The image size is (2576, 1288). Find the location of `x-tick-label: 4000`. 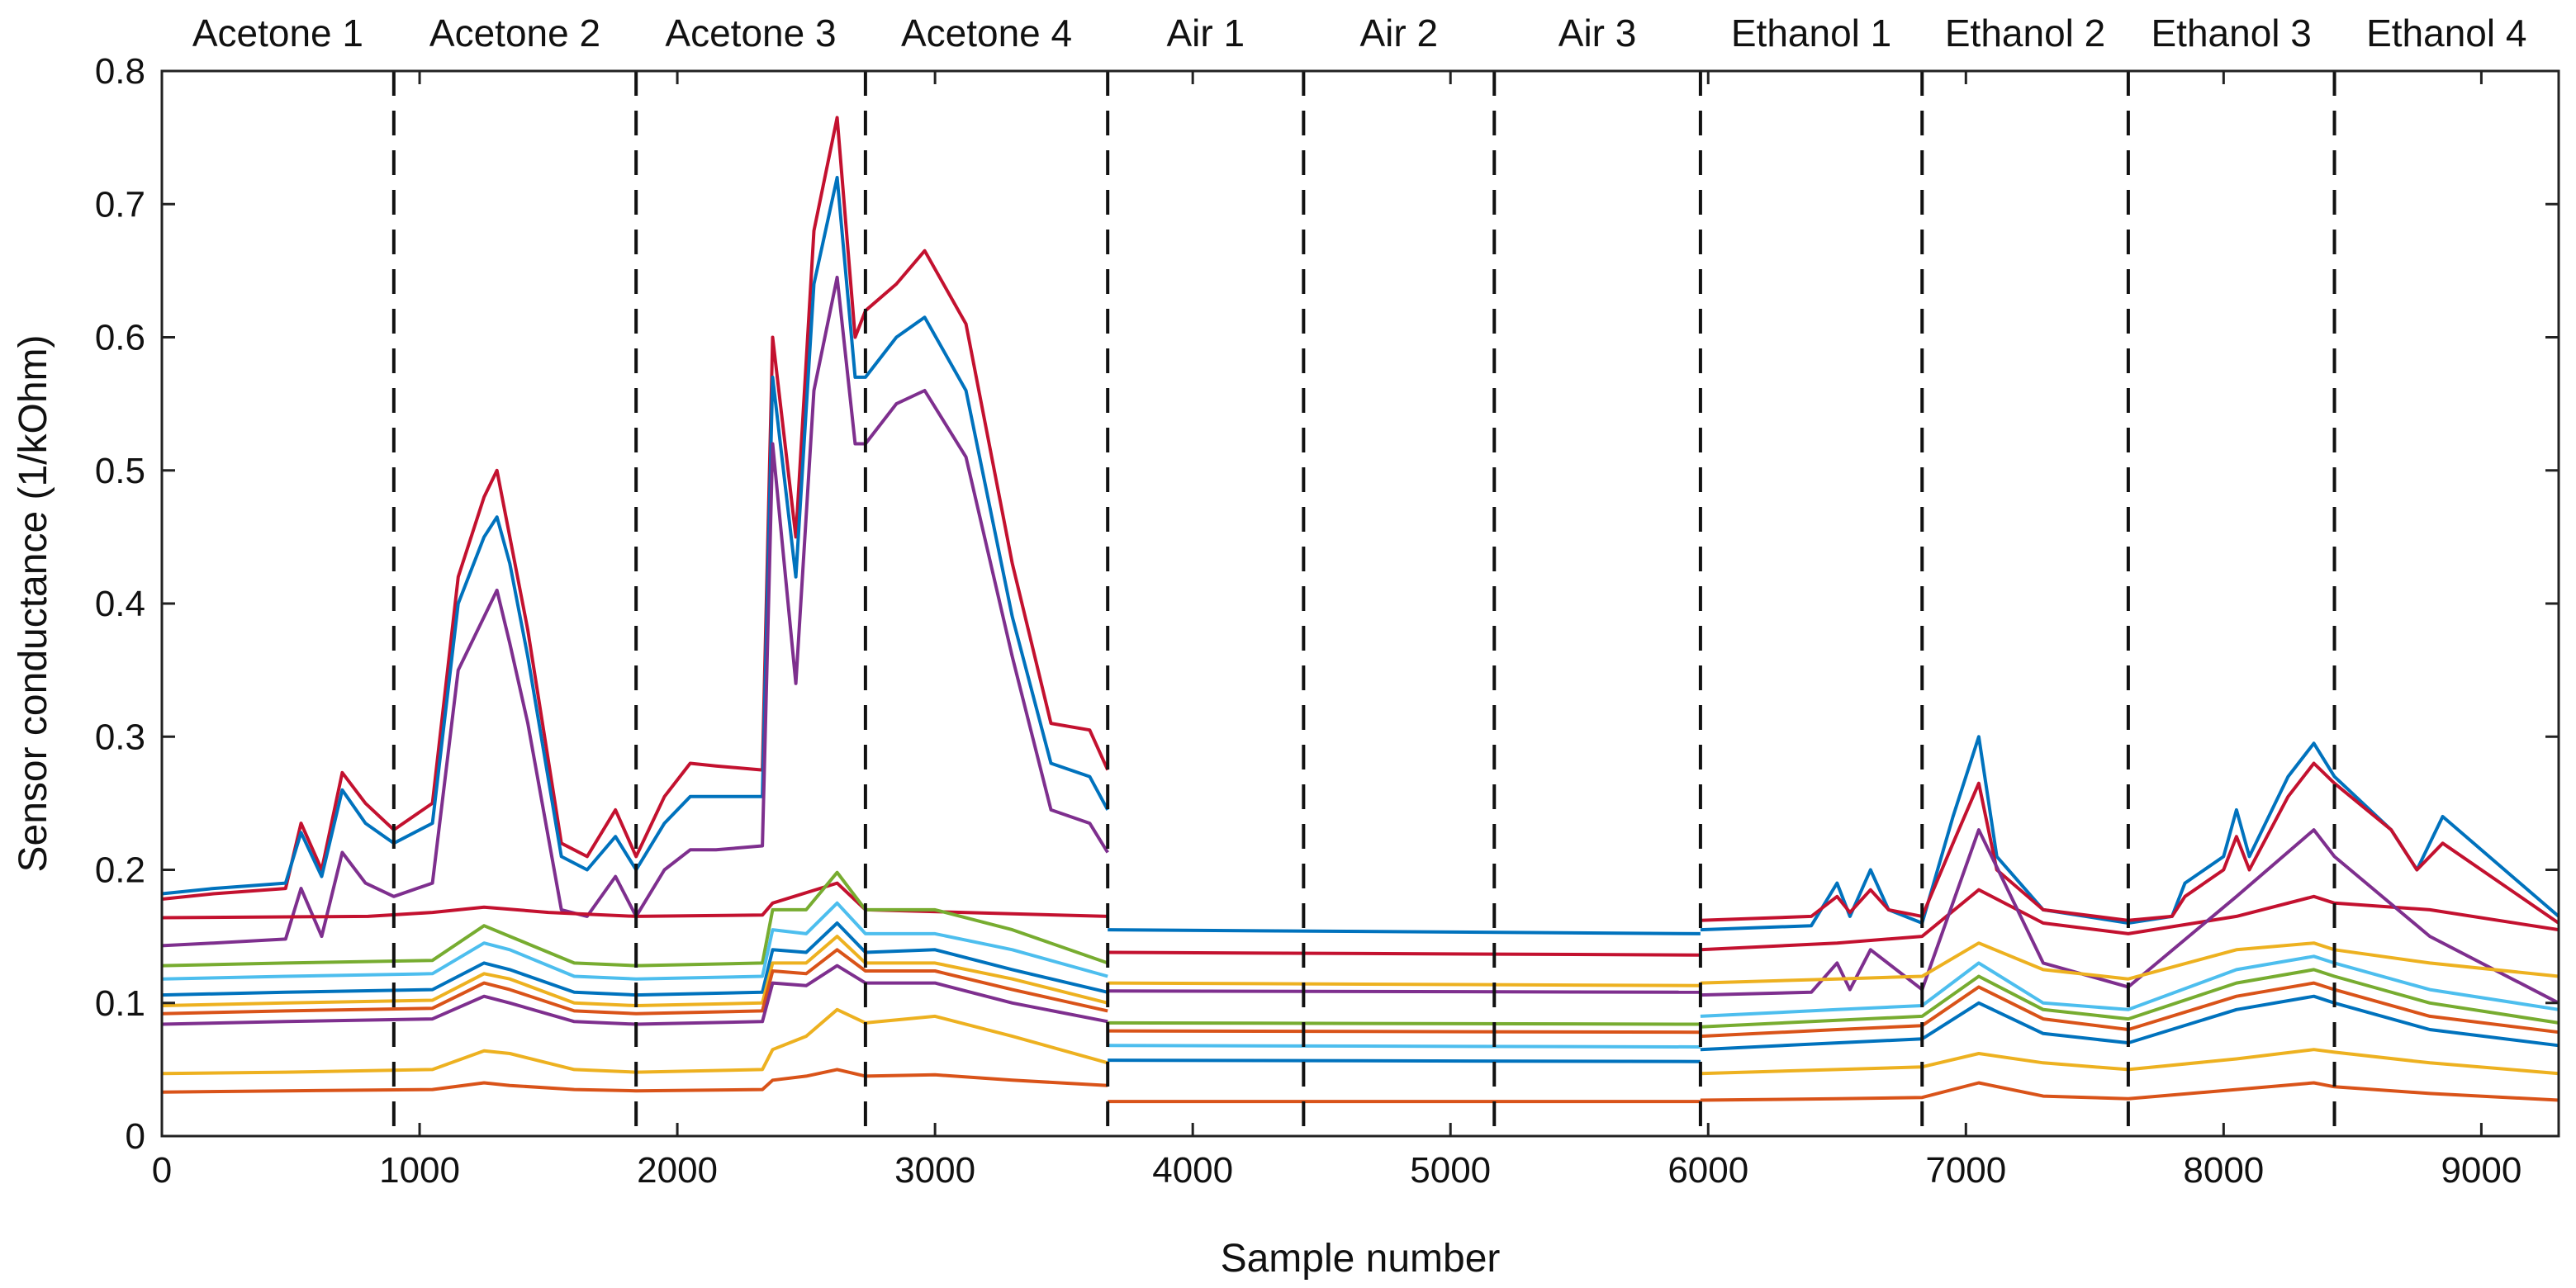

x-tick-label: 4000 is located at coordinates (1192, 1170).